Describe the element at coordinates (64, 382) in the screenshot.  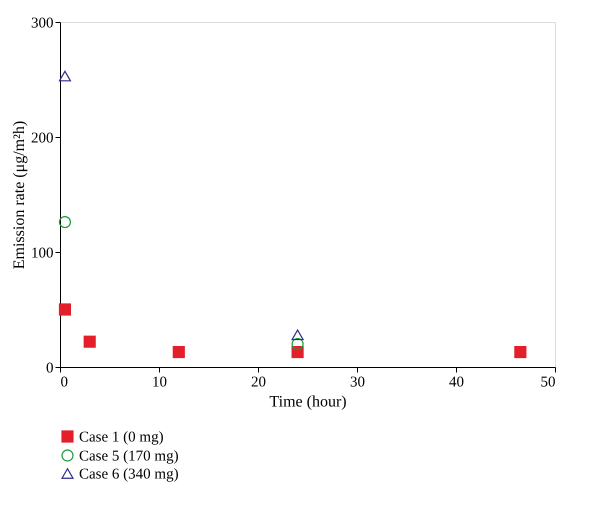
I see `x-tick-label: 0` at that location.